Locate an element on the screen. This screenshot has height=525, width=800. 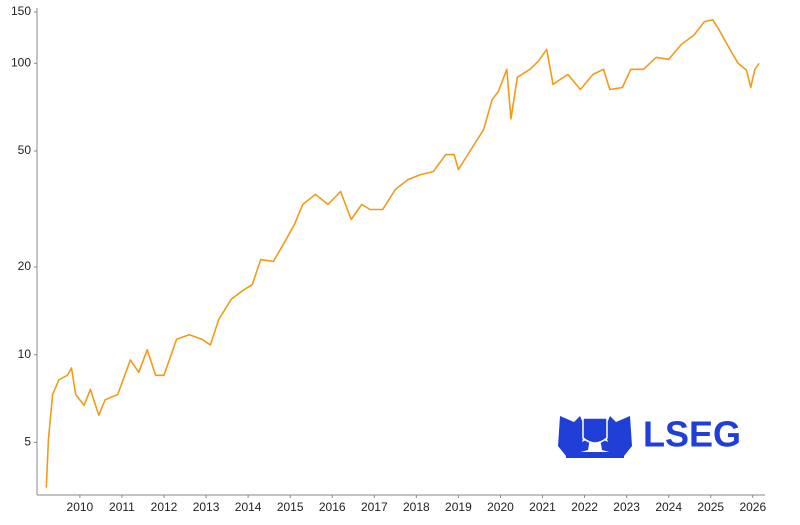
x-tick-label: 2022 is located at coordinates (584, 507).